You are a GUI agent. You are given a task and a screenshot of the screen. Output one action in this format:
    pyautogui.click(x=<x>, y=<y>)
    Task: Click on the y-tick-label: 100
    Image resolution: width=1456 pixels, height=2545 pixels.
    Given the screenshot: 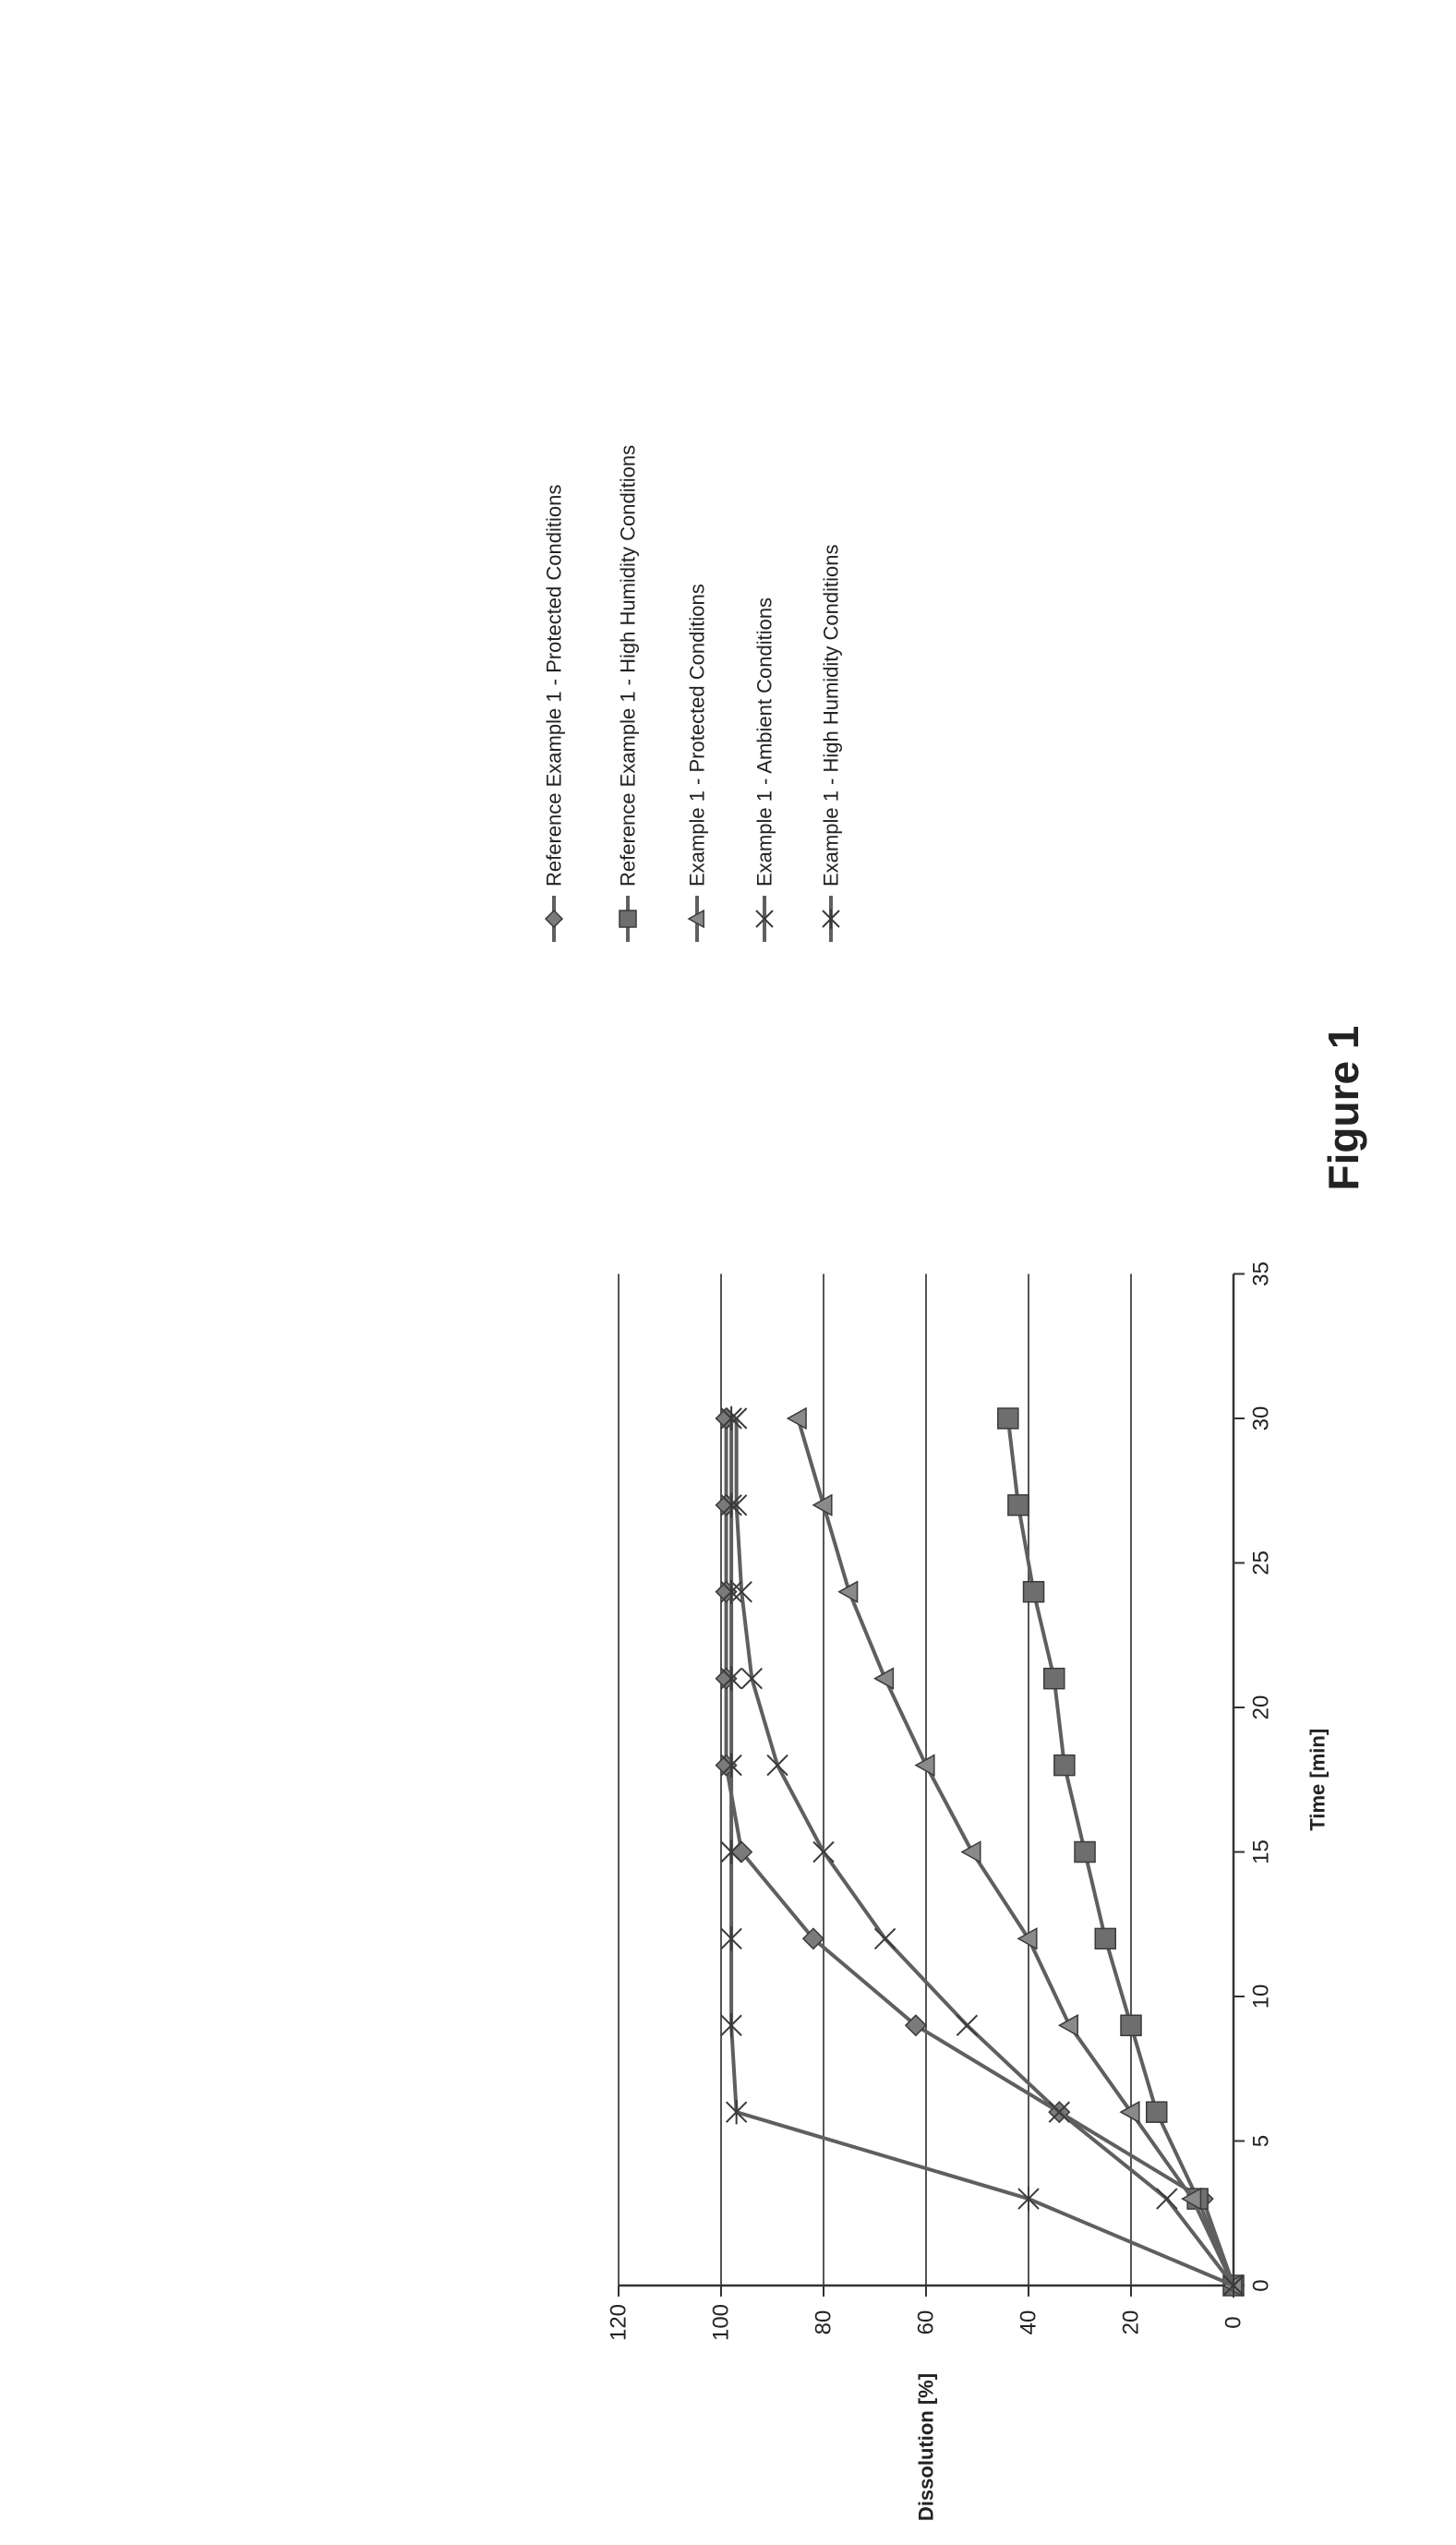 What is the action you would take?
    pyautogui.click(x=721, y=2322)
    